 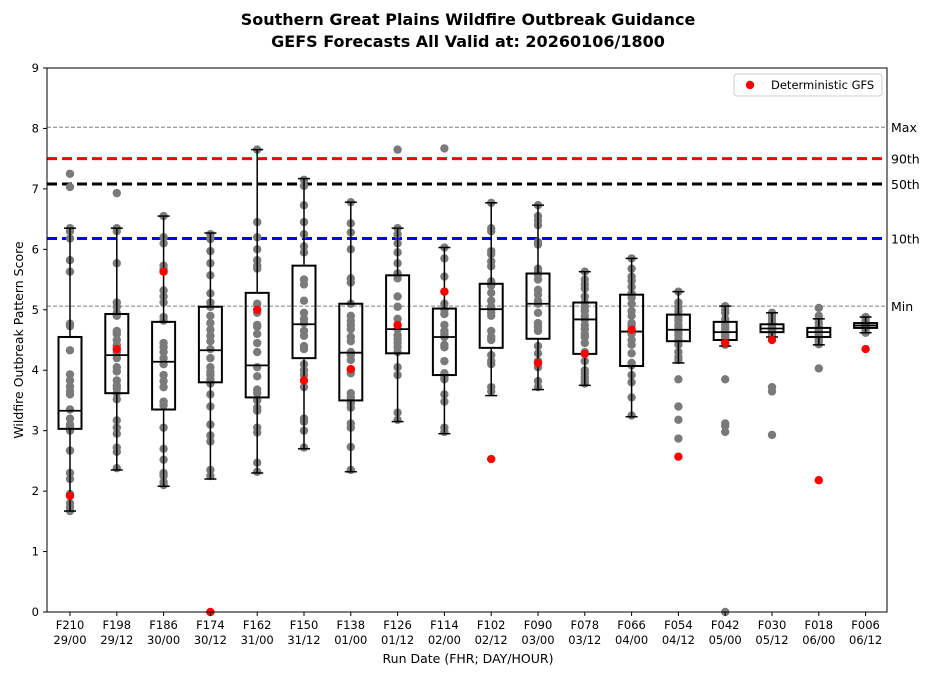 I want to click on reference-label-max: Max, so click(x=904, y=127).